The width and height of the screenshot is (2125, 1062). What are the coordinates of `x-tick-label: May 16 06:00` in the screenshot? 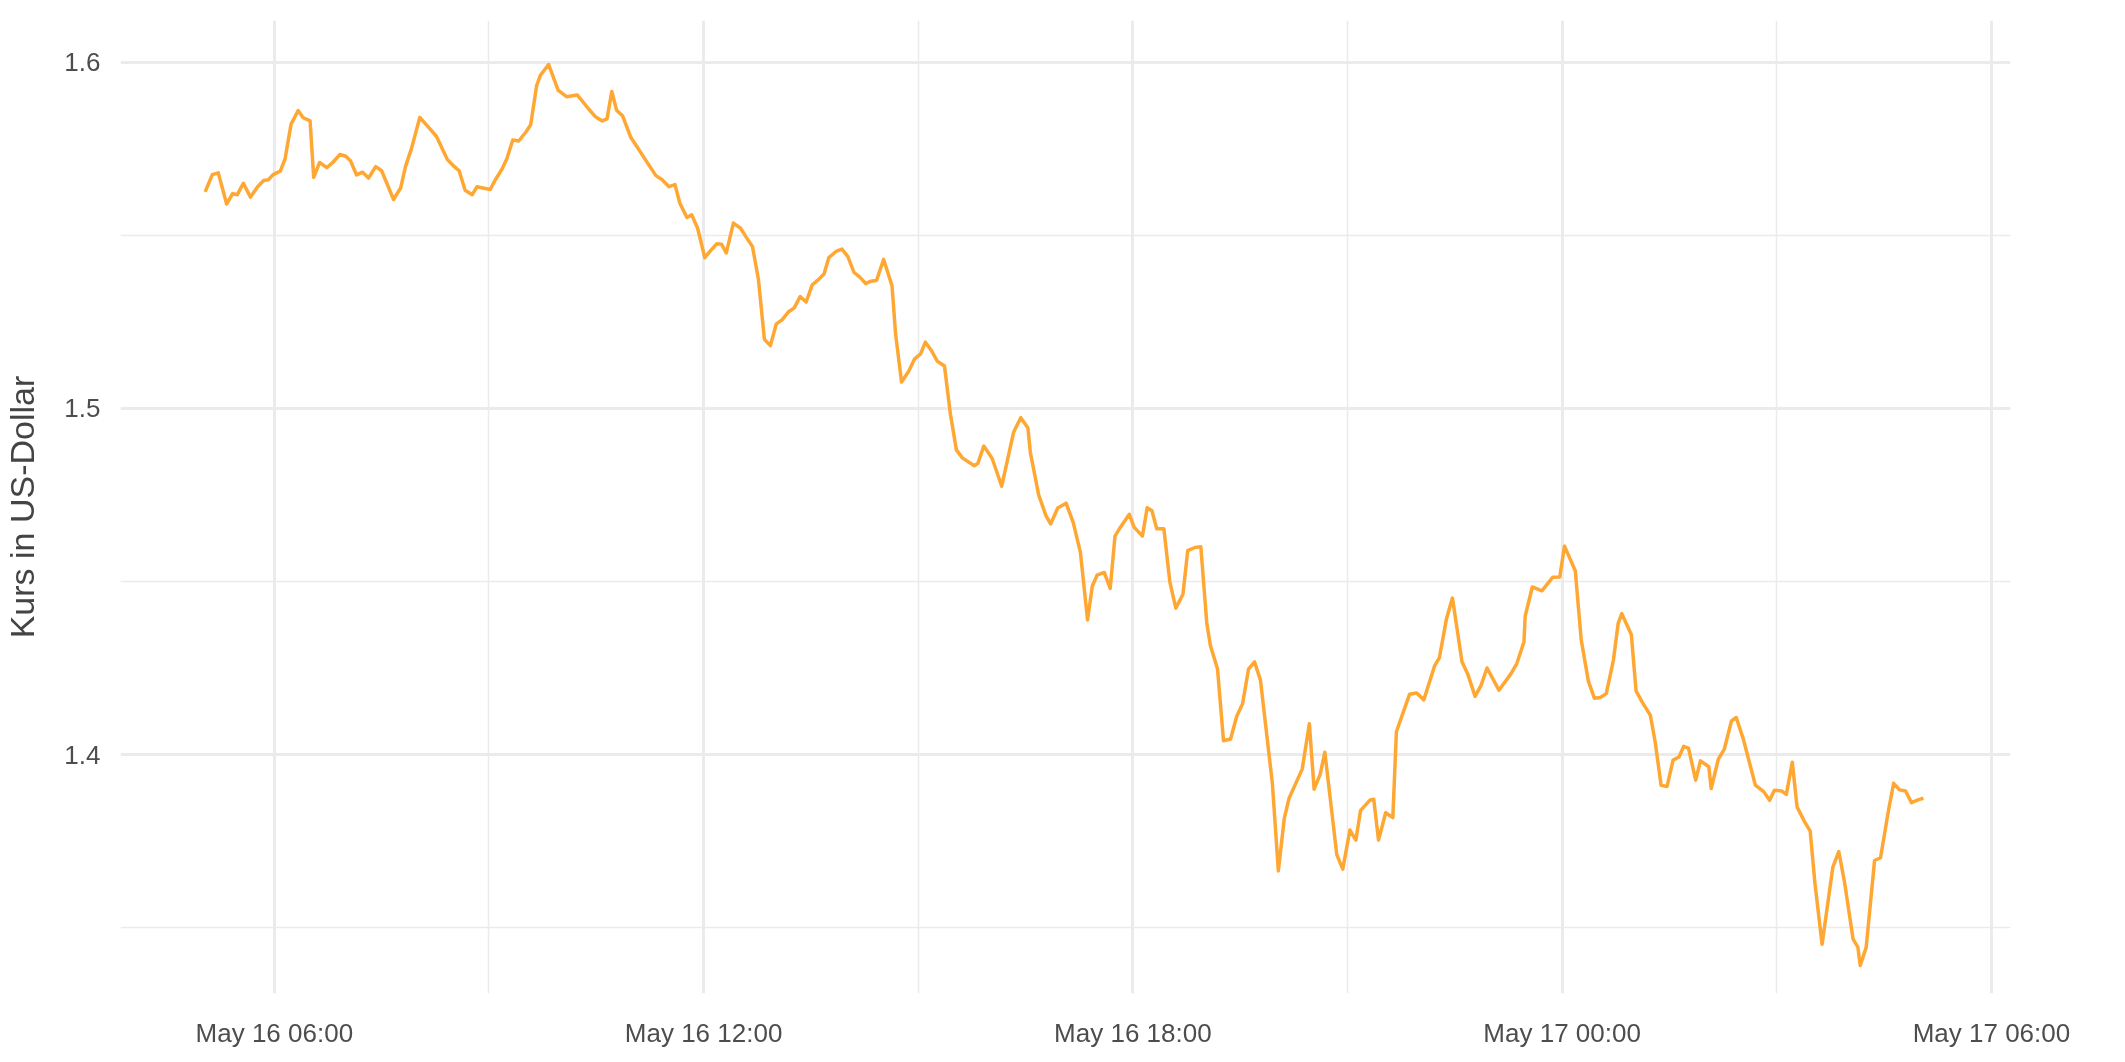 It's located at (274, 1032).